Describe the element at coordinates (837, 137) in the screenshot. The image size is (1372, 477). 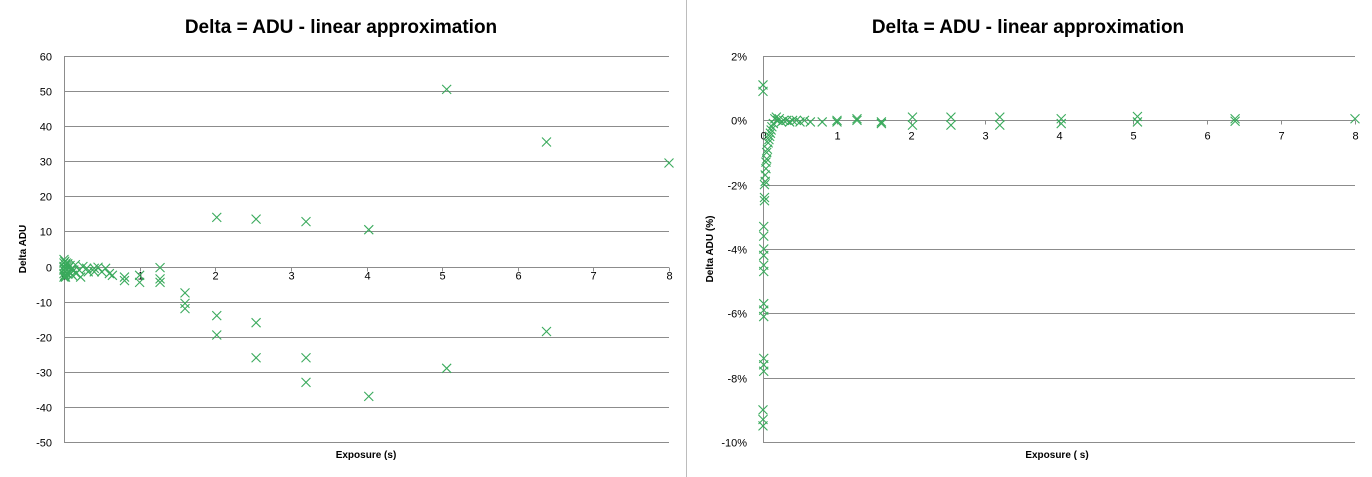
I see `x-tick-label: 1` at that location.